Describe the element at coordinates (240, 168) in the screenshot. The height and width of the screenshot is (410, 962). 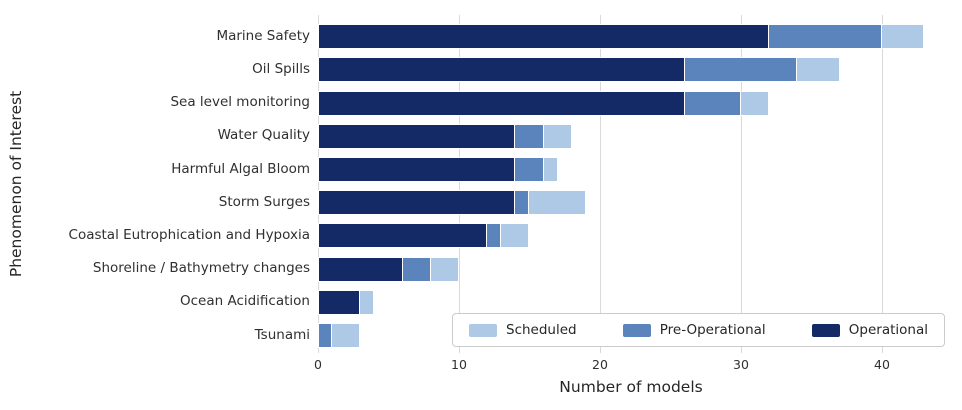
I see `category-label: Harmful Algal Bloom` at that location.